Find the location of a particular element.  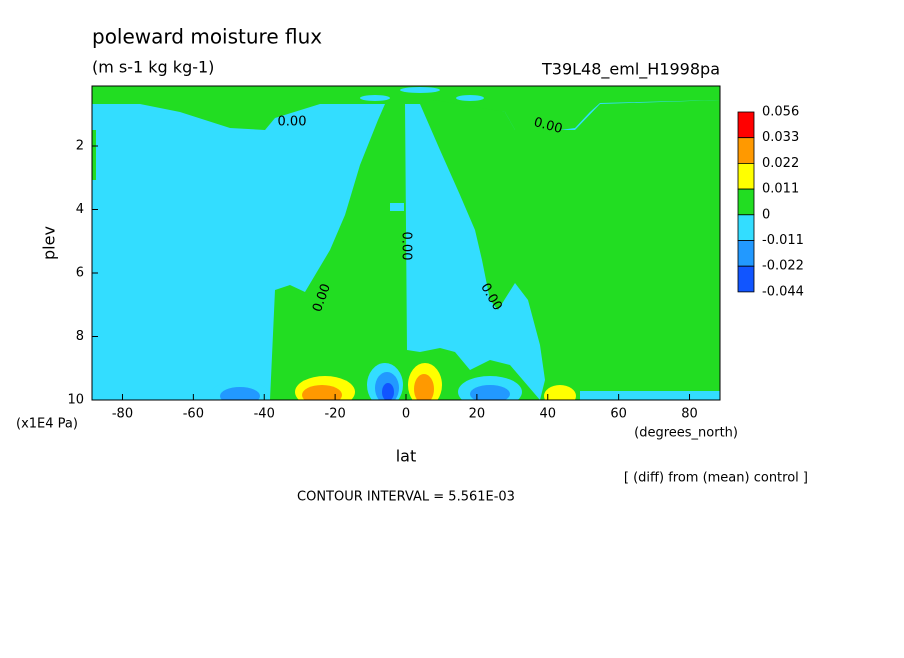

y-axis-label: plev is located at coordinates (49, 243).